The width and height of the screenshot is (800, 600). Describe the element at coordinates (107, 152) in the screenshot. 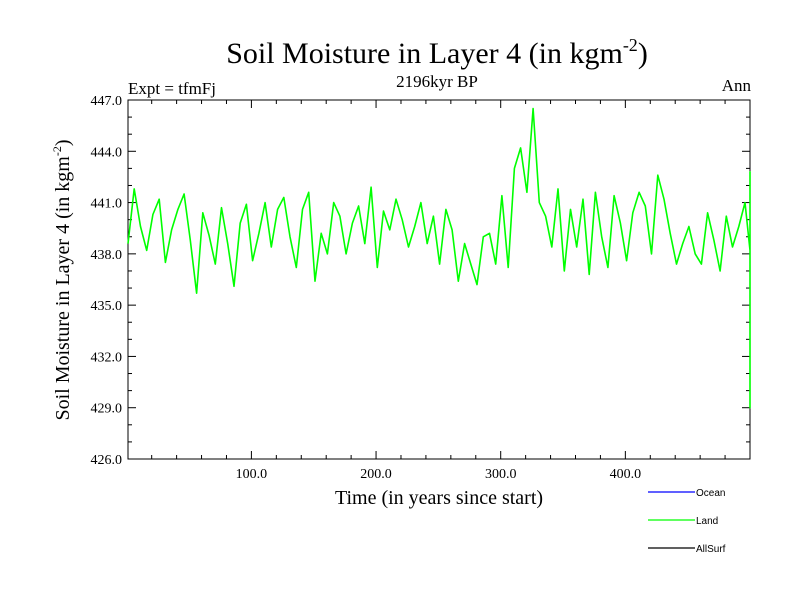

I see `y-tick-label: 444.0` at that location.